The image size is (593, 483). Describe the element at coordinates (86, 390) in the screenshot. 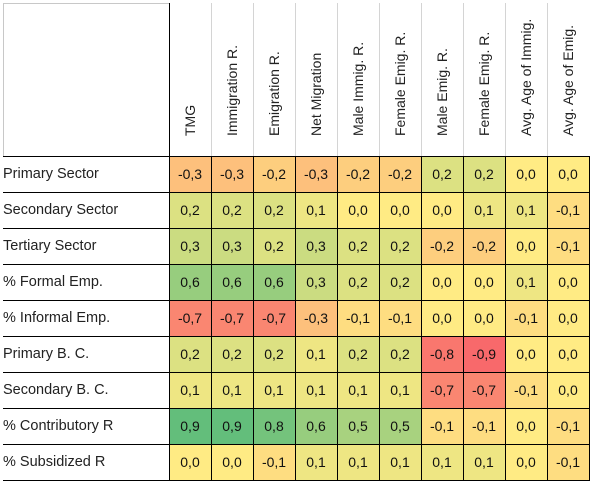

I see `row-label: Secondary B. C.` at that location.